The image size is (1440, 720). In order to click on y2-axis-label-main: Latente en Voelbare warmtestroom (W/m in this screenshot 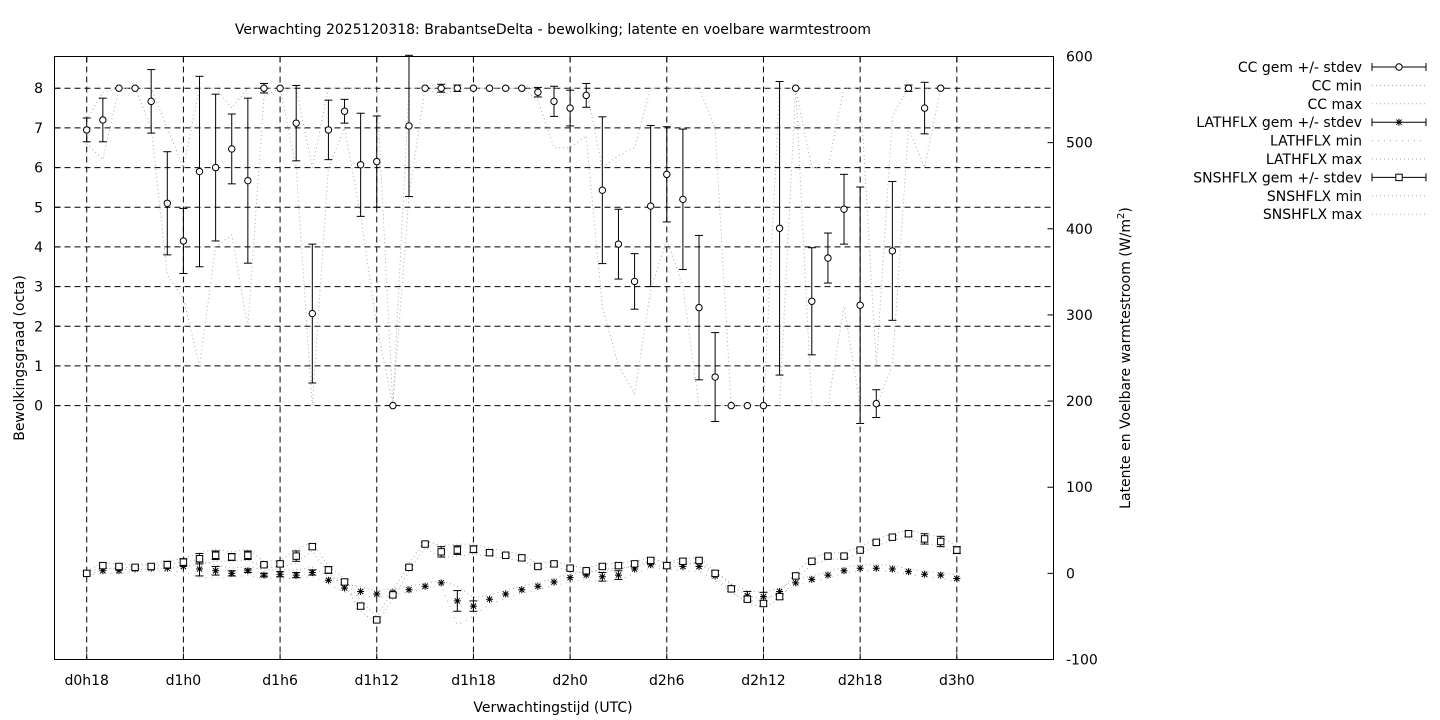, I will do `click(1126, 364)`.